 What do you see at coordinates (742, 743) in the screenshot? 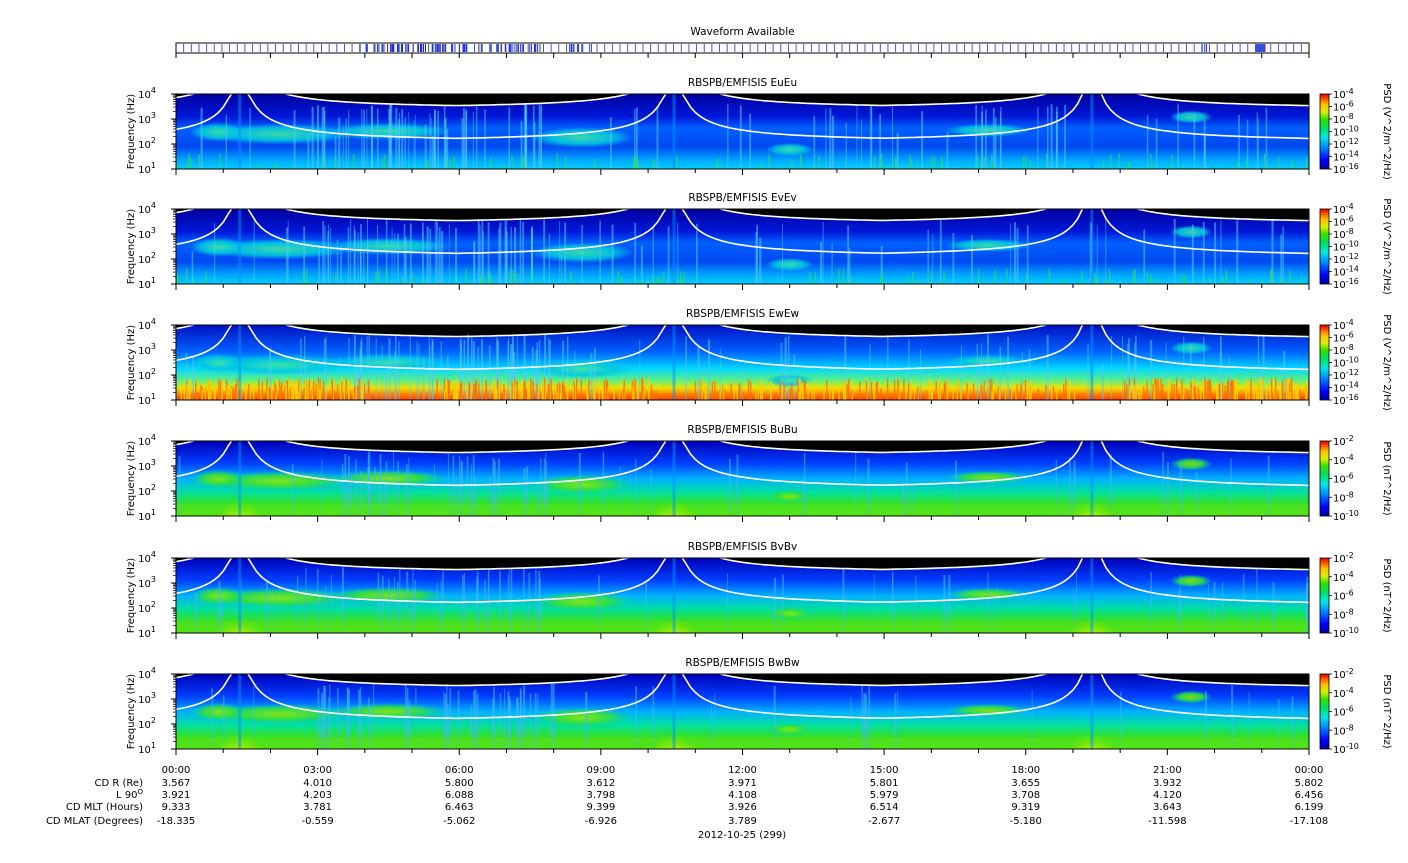
I see `lf-emission` at bounding box center [742, 743].